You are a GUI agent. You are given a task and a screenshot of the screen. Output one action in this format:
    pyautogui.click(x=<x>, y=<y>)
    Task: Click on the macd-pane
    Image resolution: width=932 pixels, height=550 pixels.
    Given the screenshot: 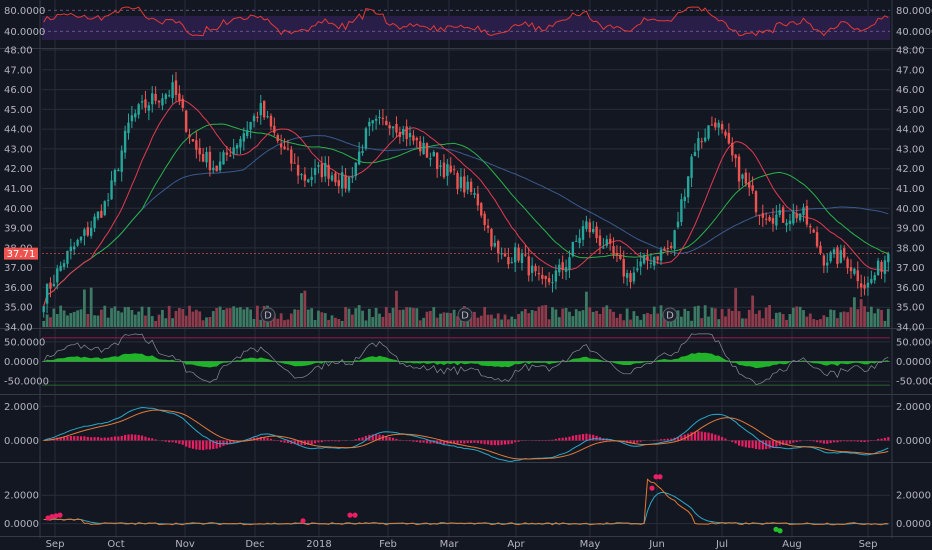 What is the action you would take?
    pyautogui.click(x=466, y=434)
    